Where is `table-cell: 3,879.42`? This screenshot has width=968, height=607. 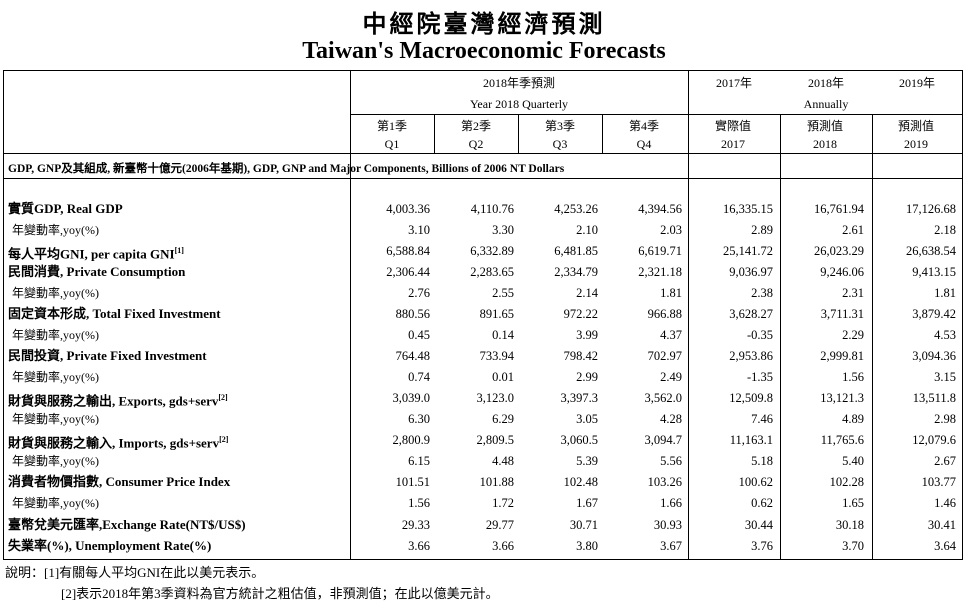 table-cell: 3,879.42 is located at coordinates (934, 314).